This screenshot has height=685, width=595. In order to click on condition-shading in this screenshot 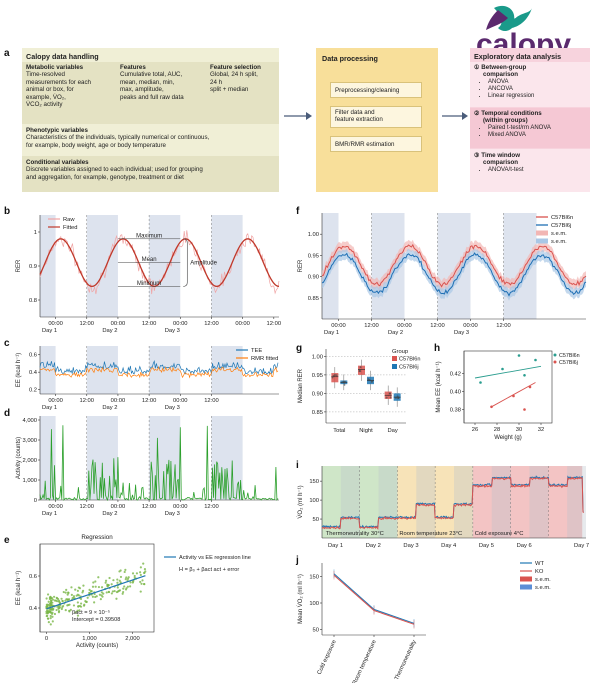, I will do `click(527, 502)`.